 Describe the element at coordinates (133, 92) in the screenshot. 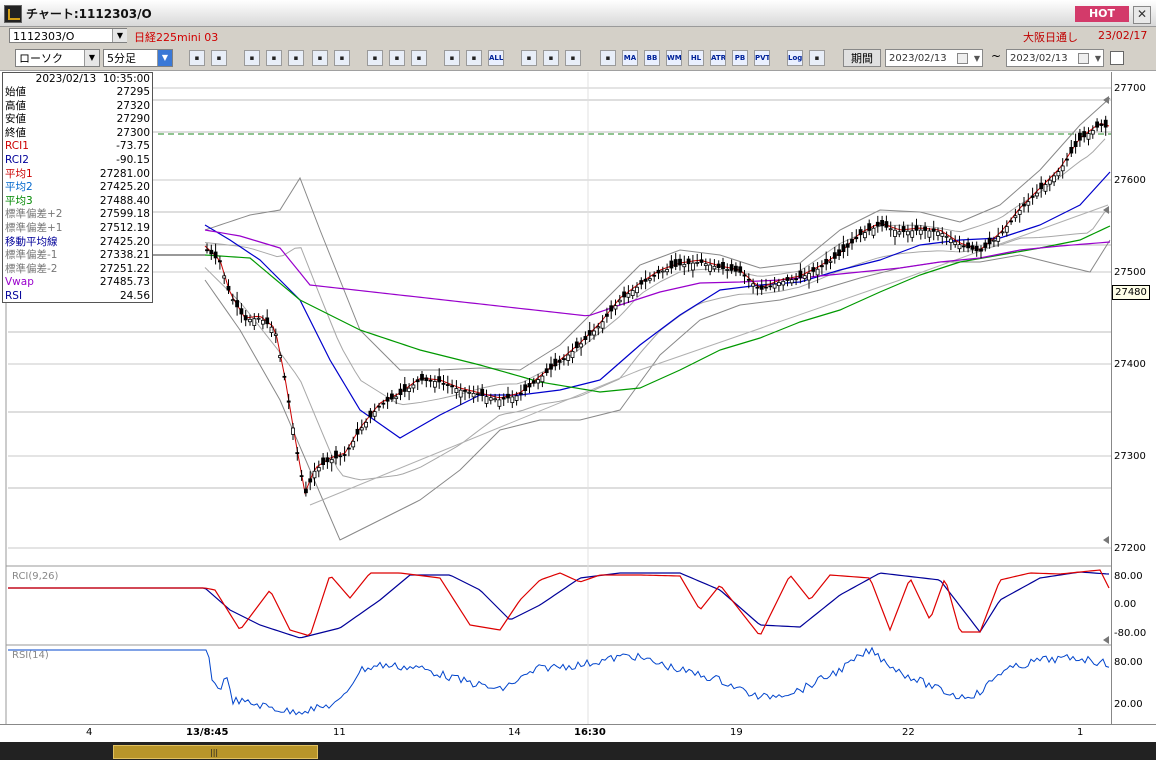

I see `info-value: 27295` at that location.